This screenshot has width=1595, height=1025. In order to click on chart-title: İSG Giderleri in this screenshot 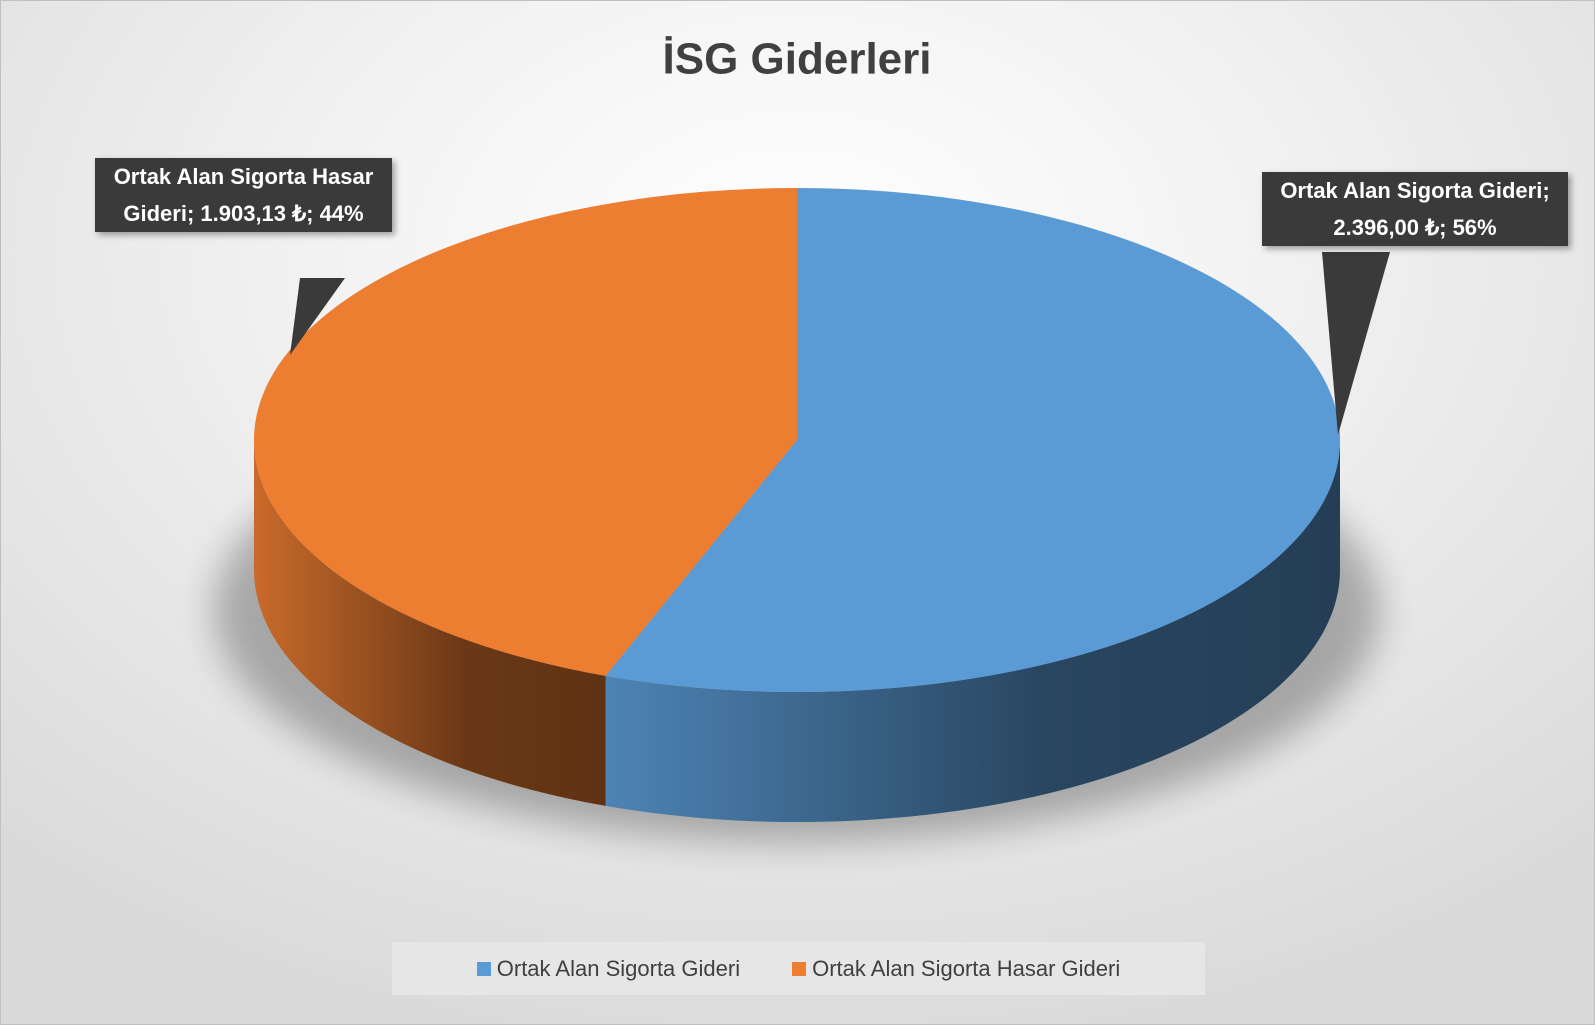, I will do `click(797, 59)`.